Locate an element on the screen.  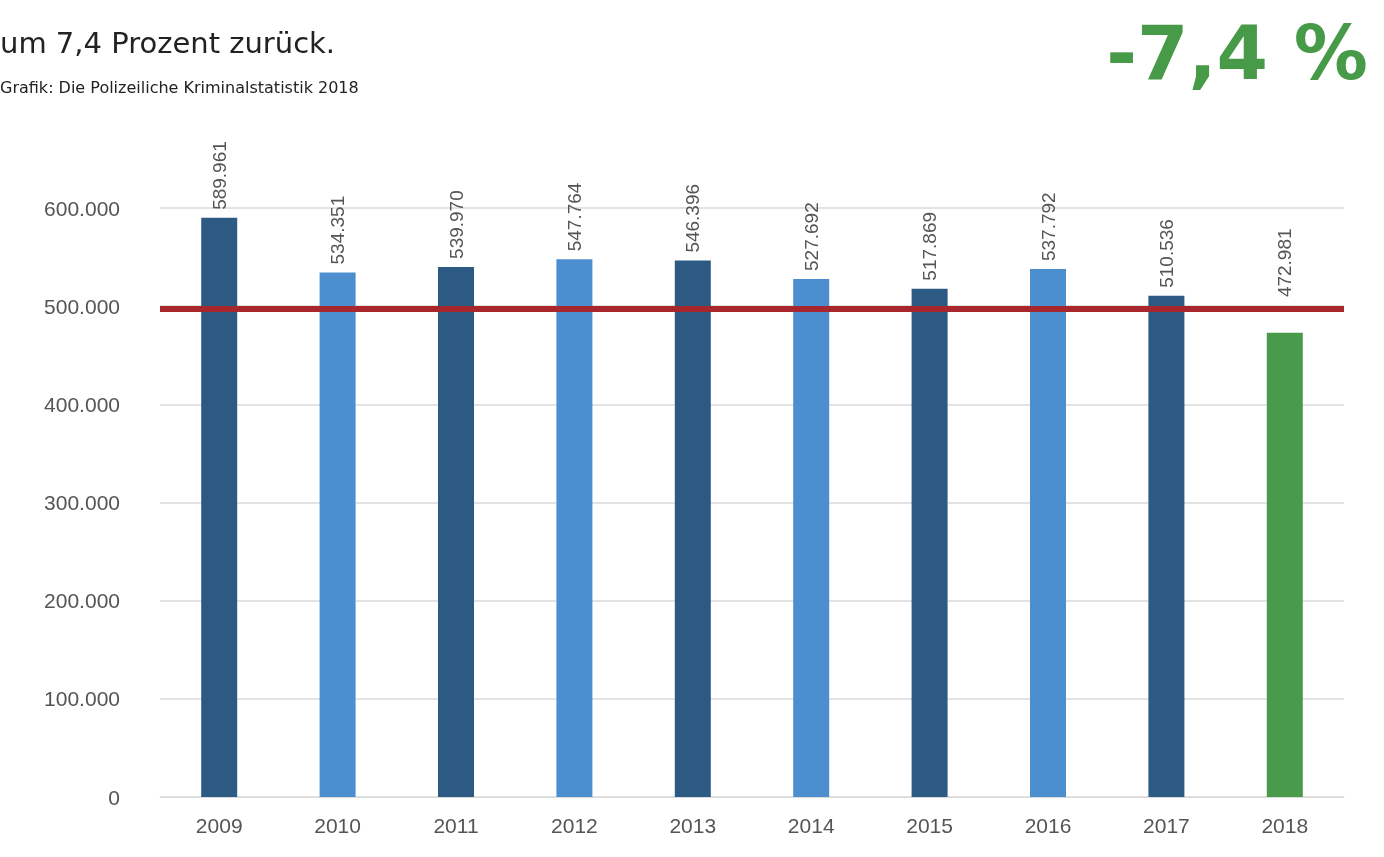
y-tick-label: 0 is located at coordinates (114, 797).